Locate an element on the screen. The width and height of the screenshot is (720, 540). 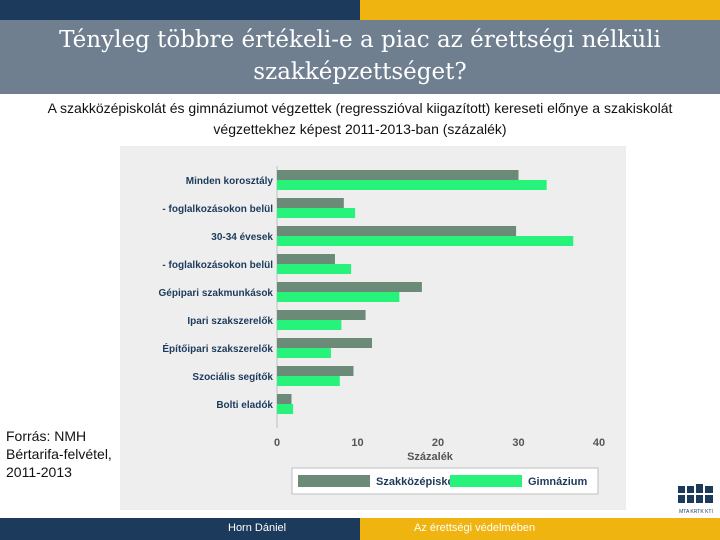
footer-slogan: Az érettségi védelmében is located at coordinates (475, 528).